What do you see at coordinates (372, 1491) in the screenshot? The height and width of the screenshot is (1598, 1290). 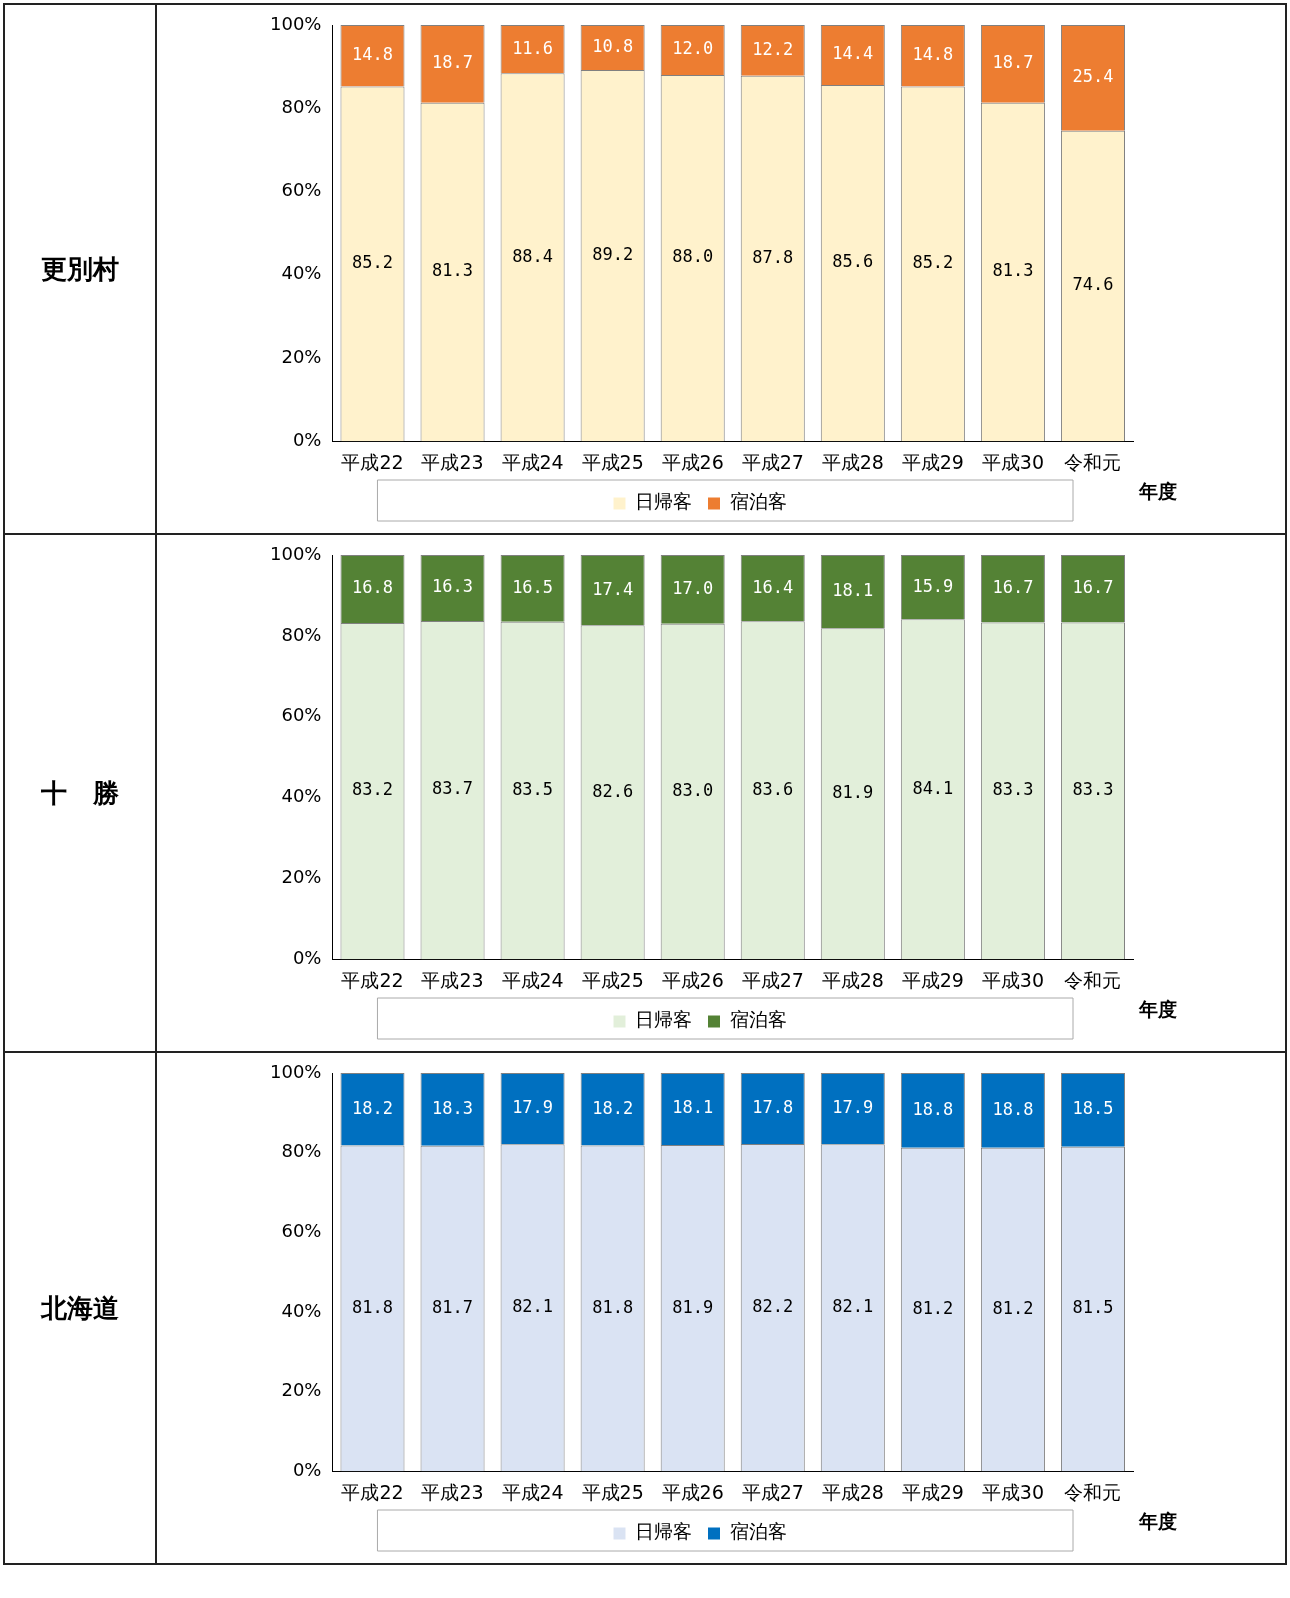 I see `x-tick-label: 平成22` at bounding box center [372, 1491].